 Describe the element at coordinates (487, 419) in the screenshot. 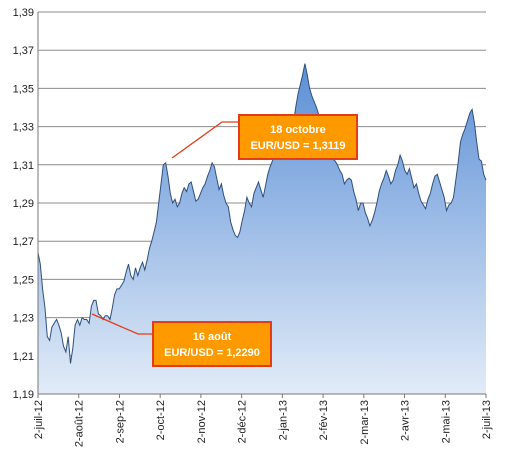

I see `x-tick-label: 2-juil-13` at that location.